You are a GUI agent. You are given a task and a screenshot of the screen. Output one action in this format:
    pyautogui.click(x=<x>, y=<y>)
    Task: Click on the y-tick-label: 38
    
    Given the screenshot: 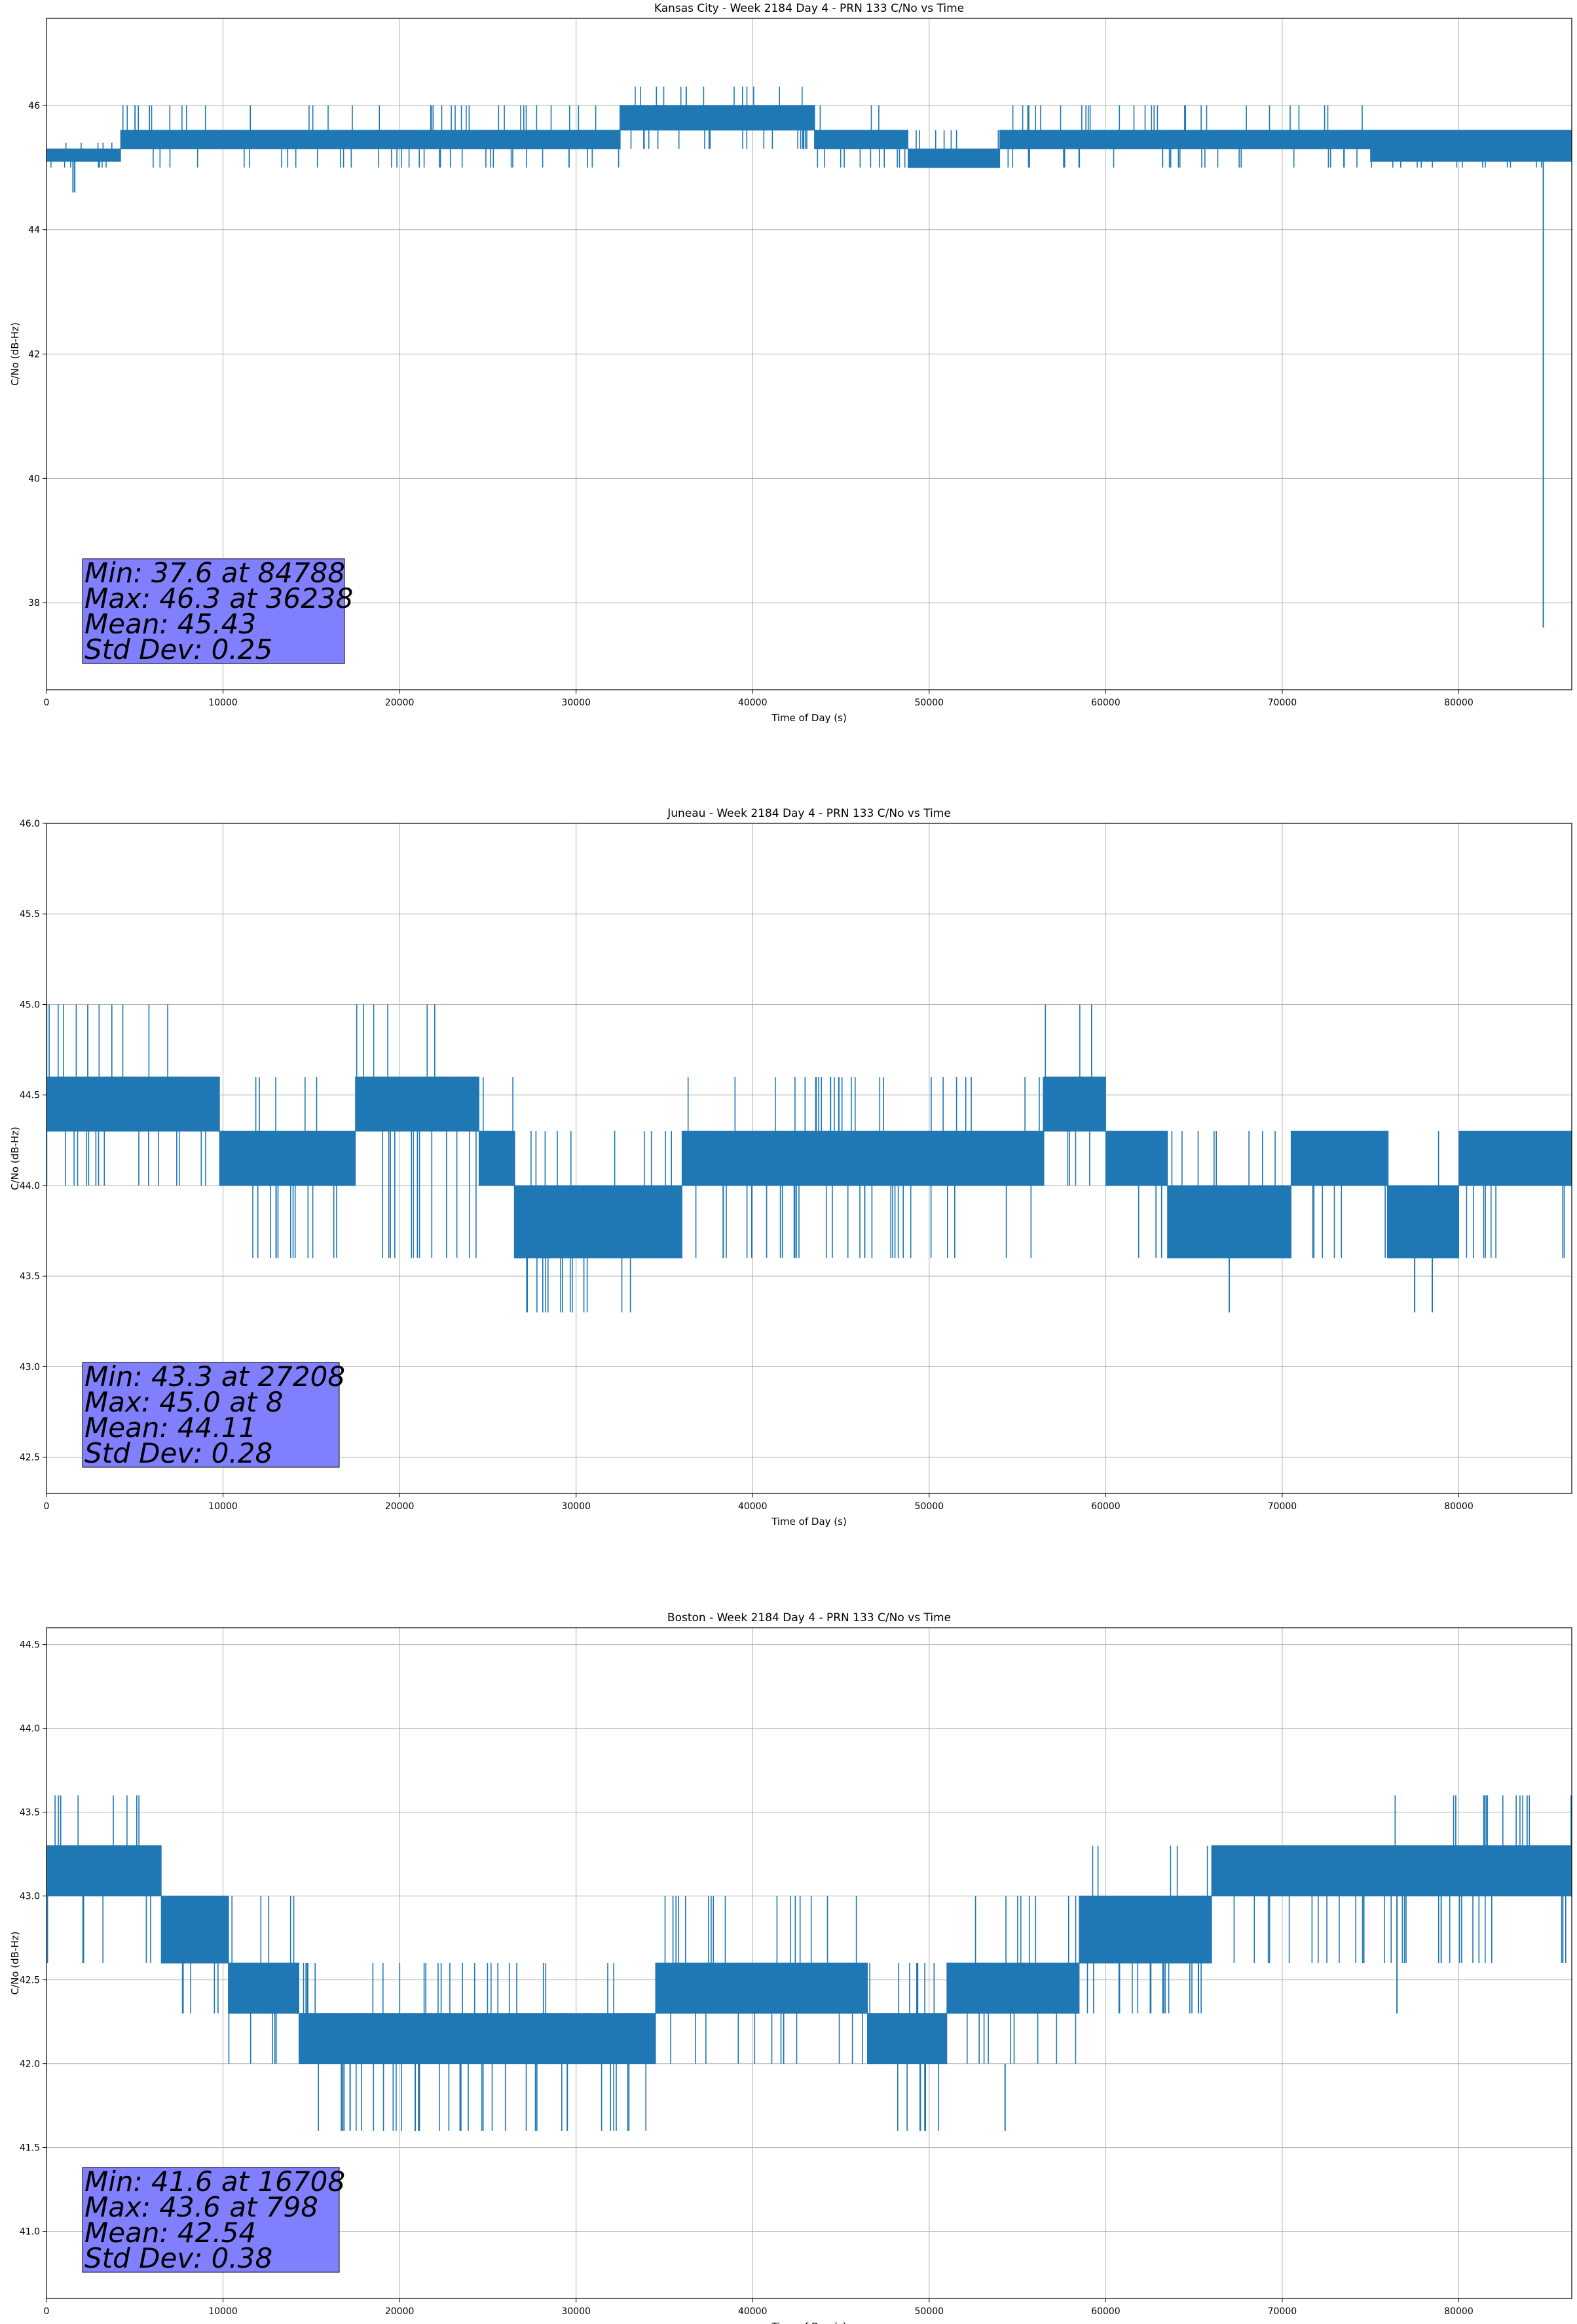 What is the action you would take?
    pyautogui.click(x=34, y=603)
    